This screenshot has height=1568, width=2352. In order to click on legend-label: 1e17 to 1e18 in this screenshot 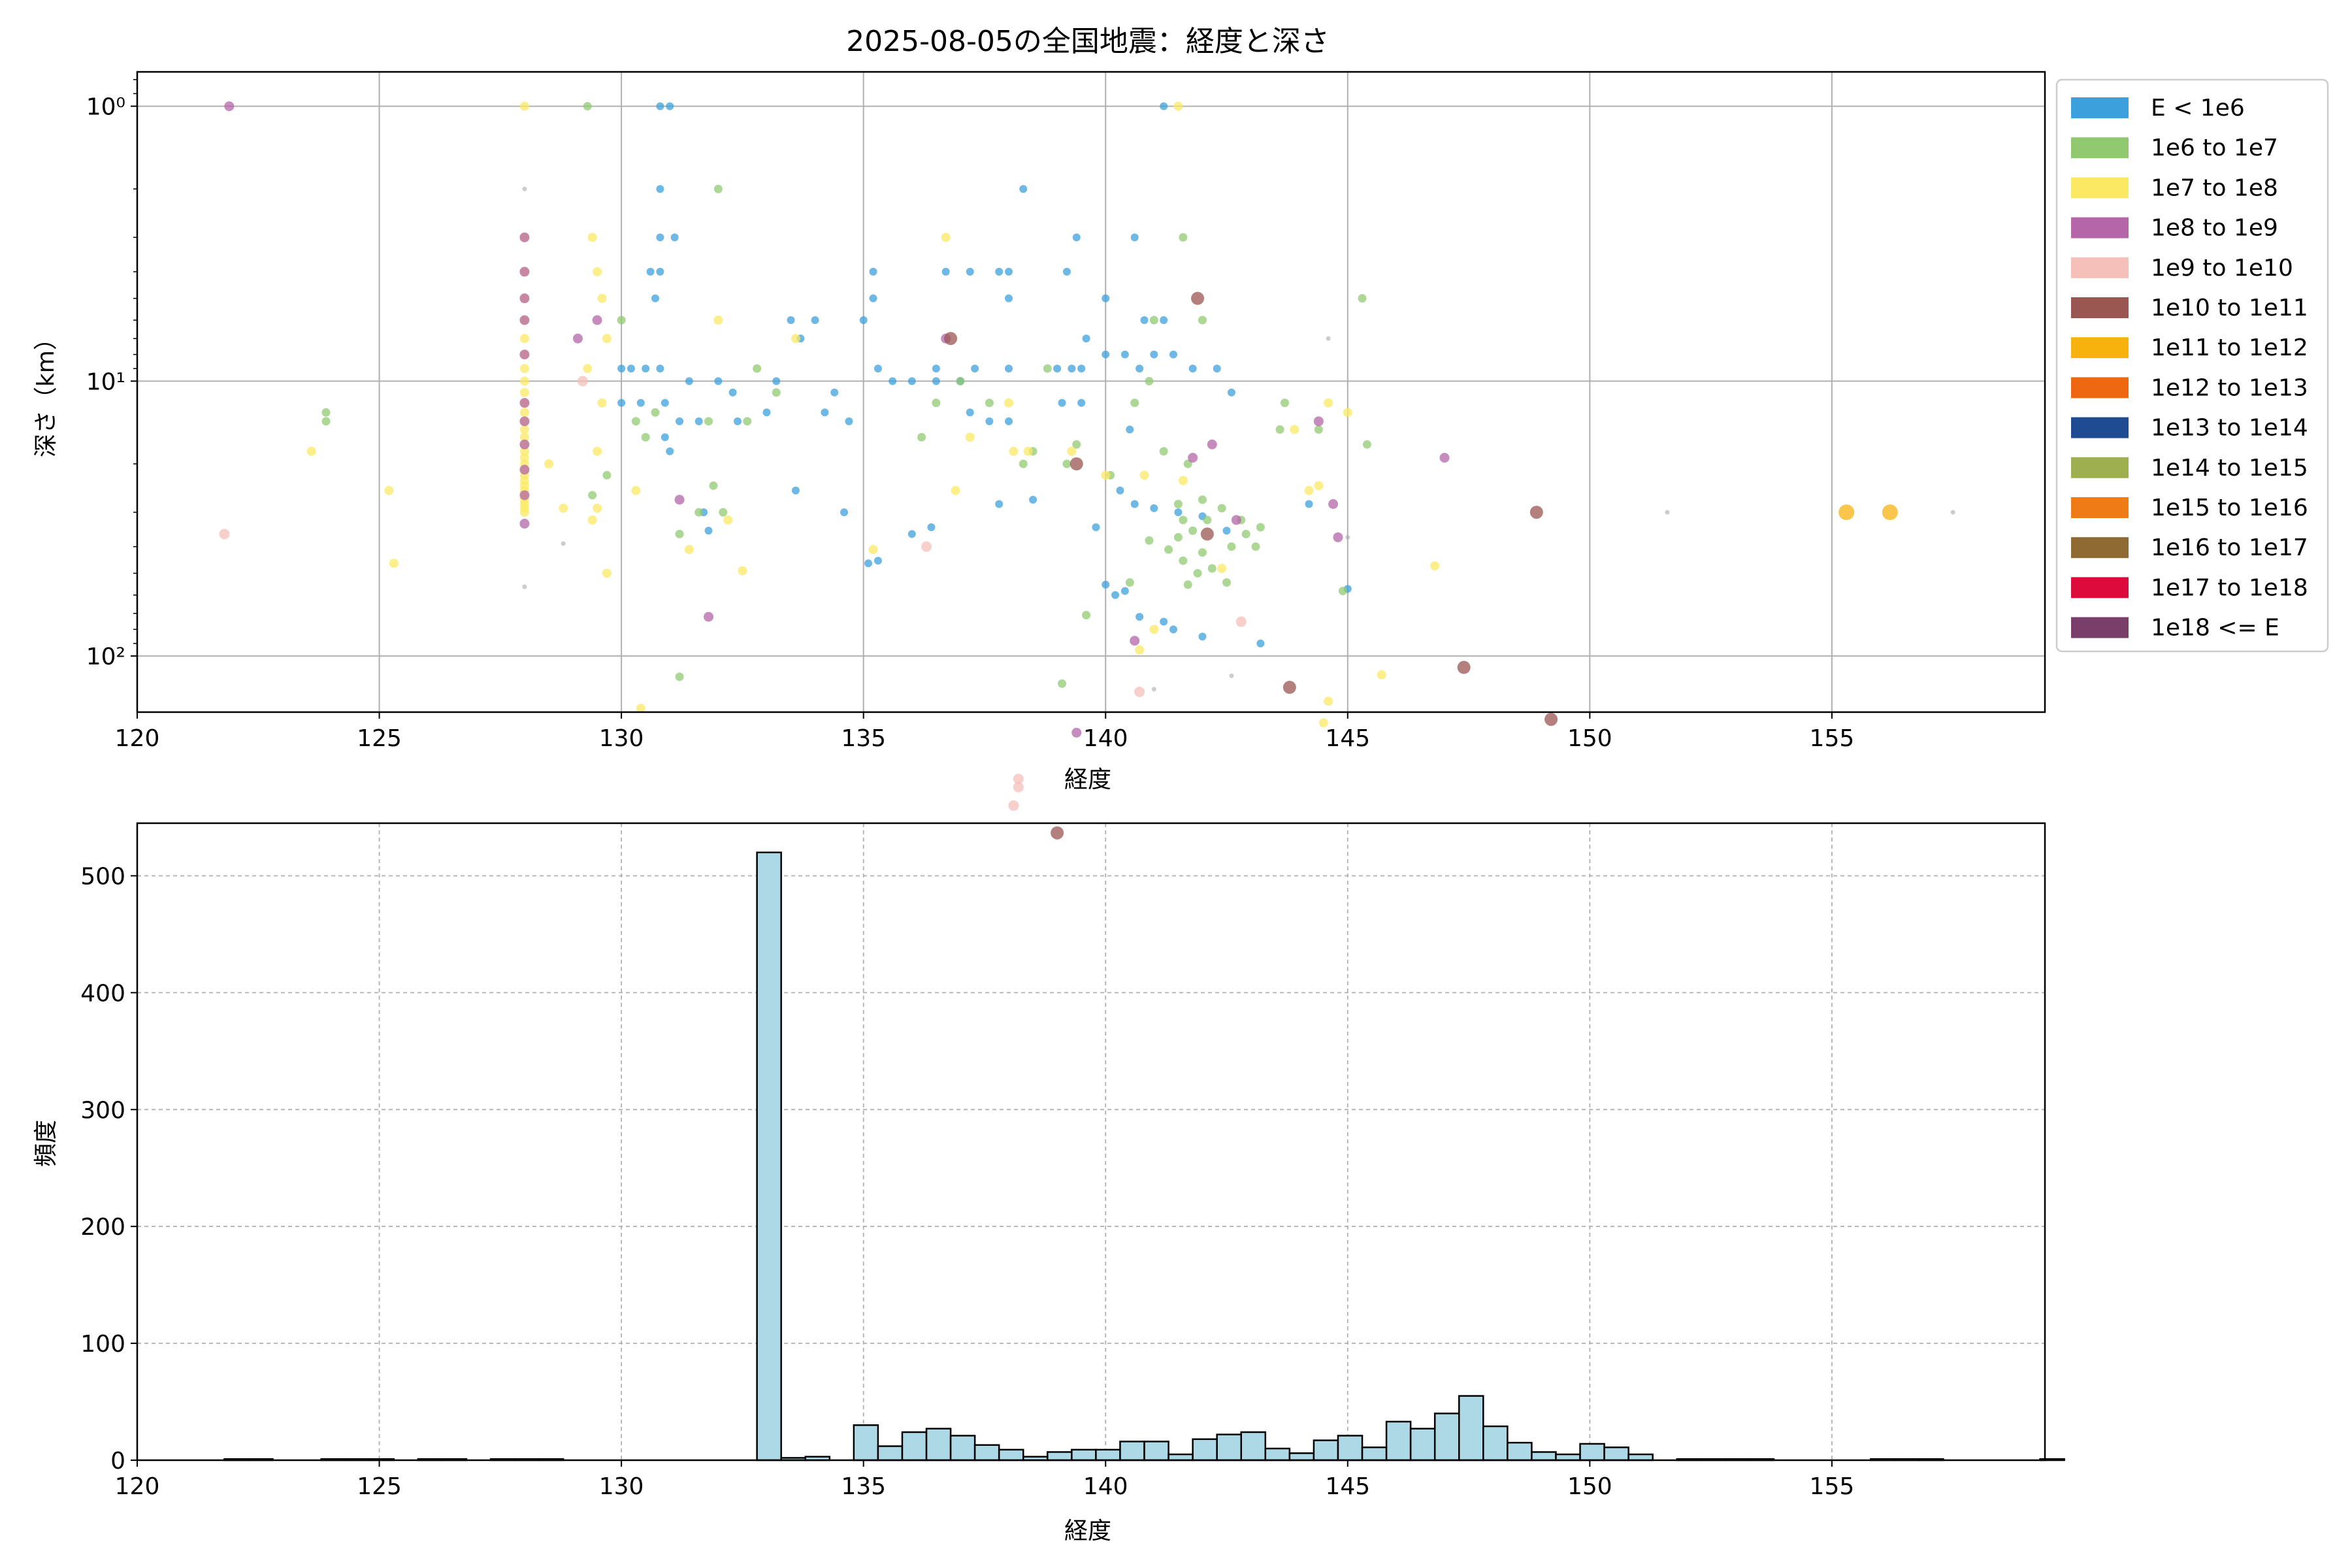, I will do `click(2229, 587)`.